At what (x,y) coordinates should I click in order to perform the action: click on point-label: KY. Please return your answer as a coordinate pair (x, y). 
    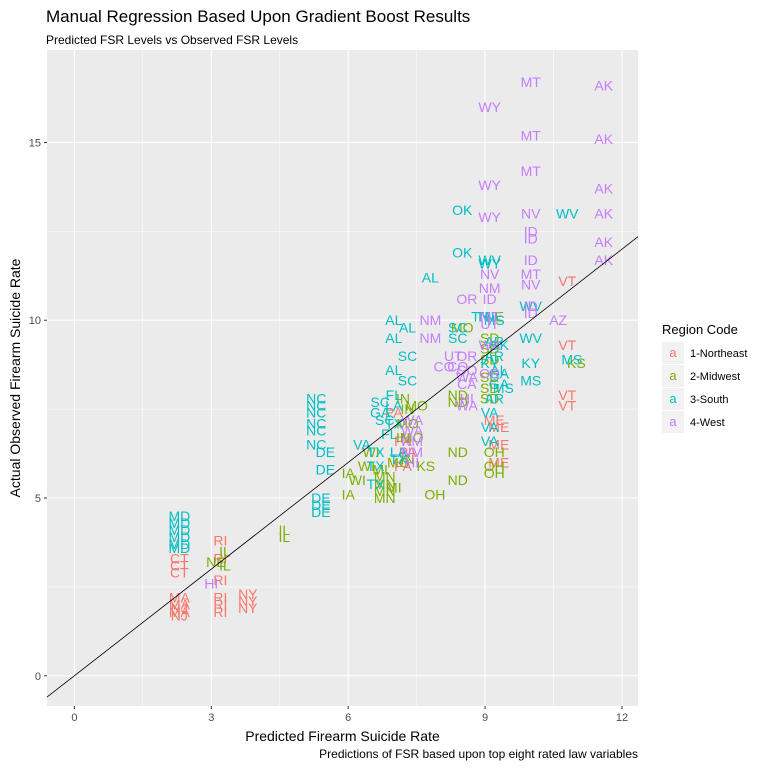
    Looking at the image, I should click on (530, 363).